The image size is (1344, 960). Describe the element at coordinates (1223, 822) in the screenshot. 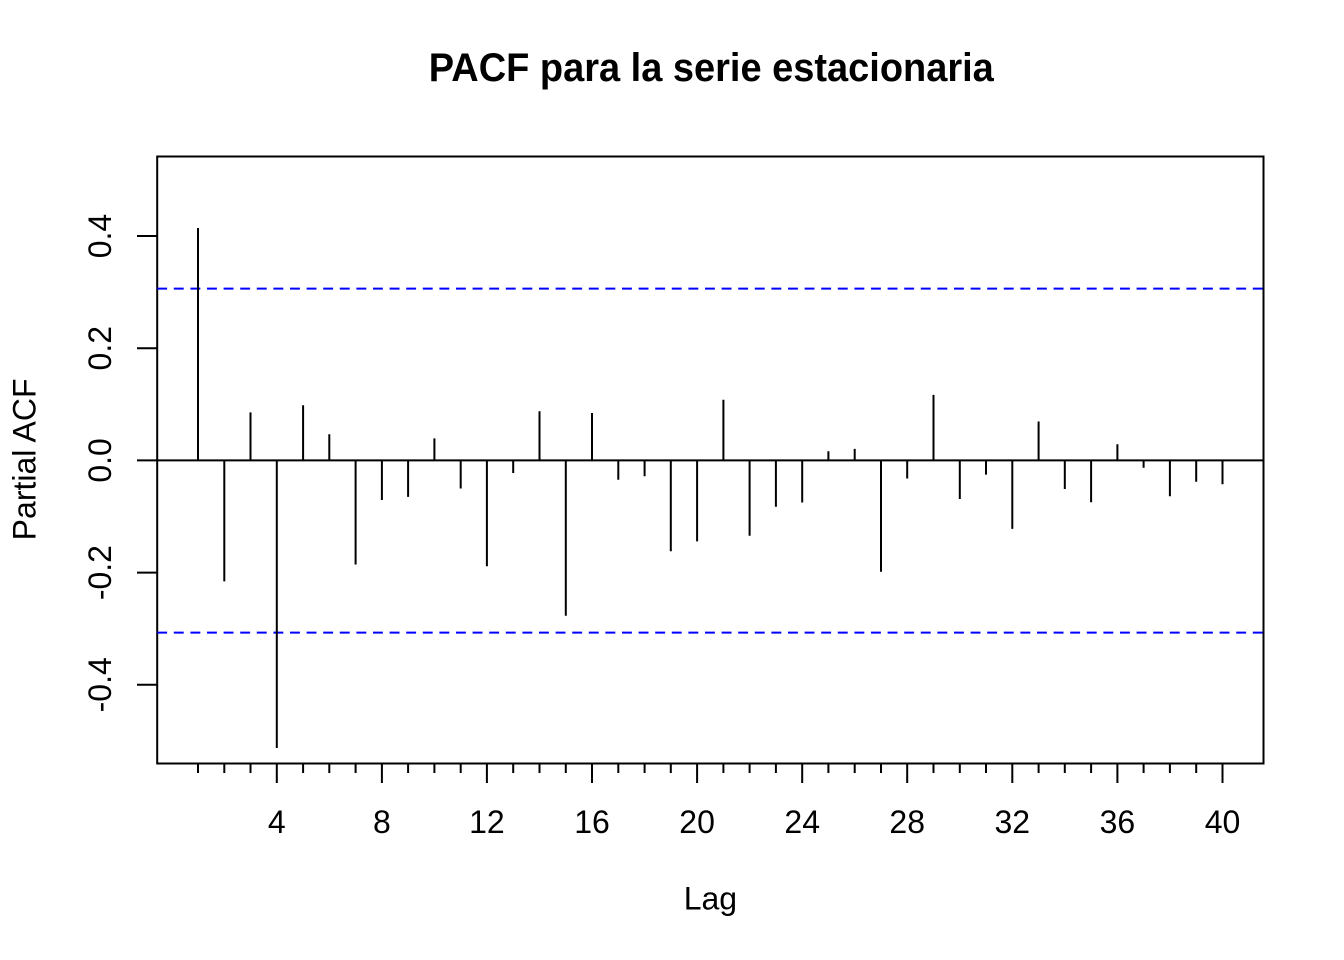

I see `svg-text: 40` at that location.